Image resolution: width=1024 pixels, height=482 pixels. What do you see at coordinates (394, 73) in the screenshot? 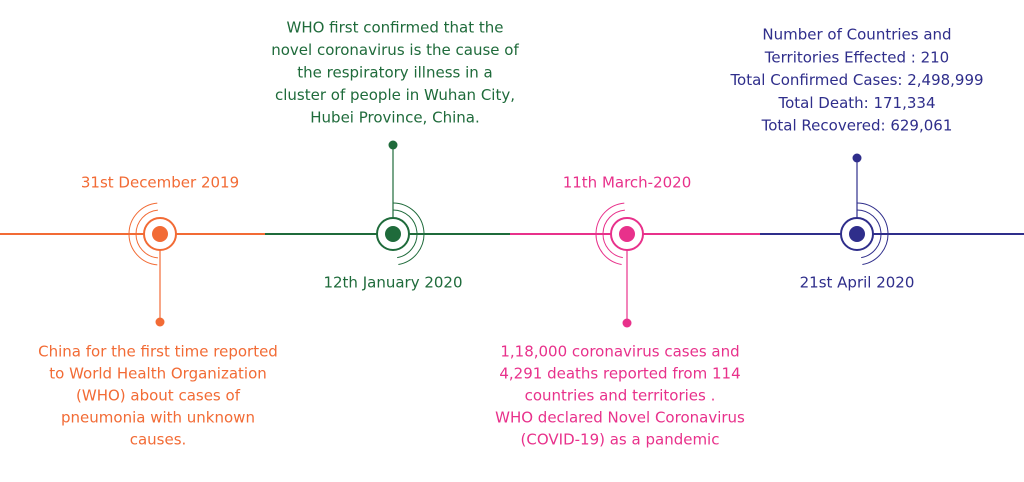
I see `event-text: the respiratory illness in a` at bounding box center [394, 73].